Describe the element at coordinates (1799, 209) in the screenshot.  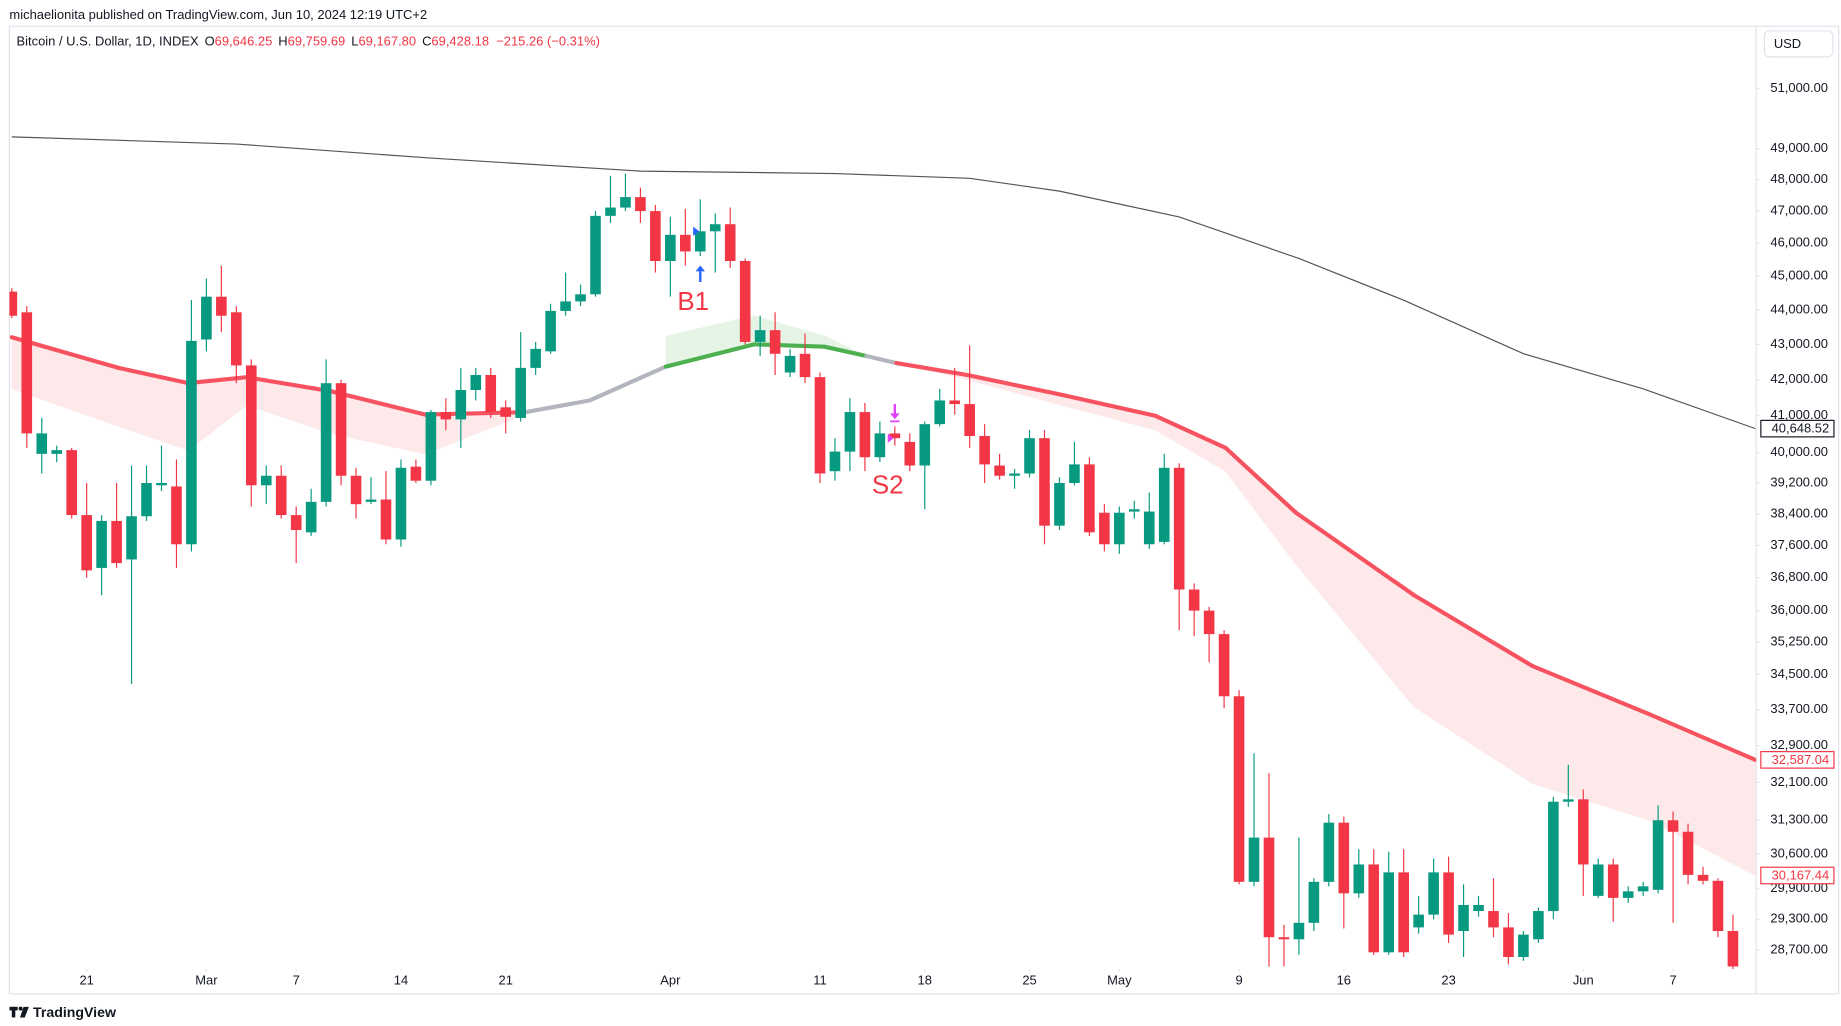
I see `y-tick-label: 47,000.00` at that location.